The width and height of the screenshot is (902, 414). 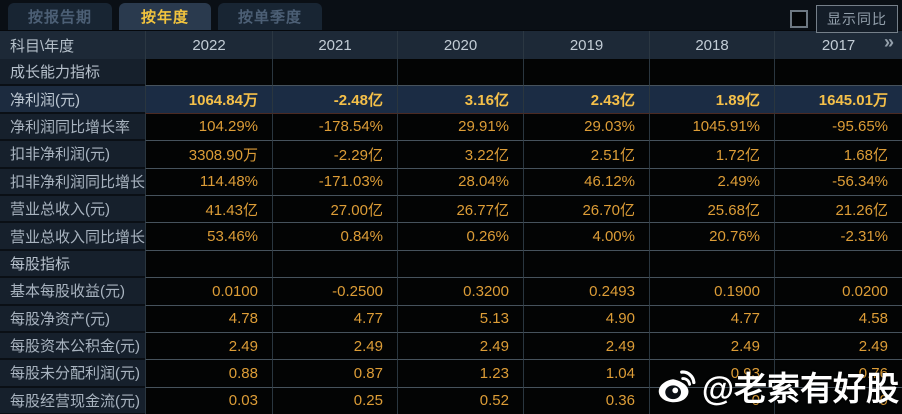 I want to click on table-row: 每股资本公积金(元) 2.49 2.49 2.49 2.49 2.49 2.49, so click(x=451, y=346).